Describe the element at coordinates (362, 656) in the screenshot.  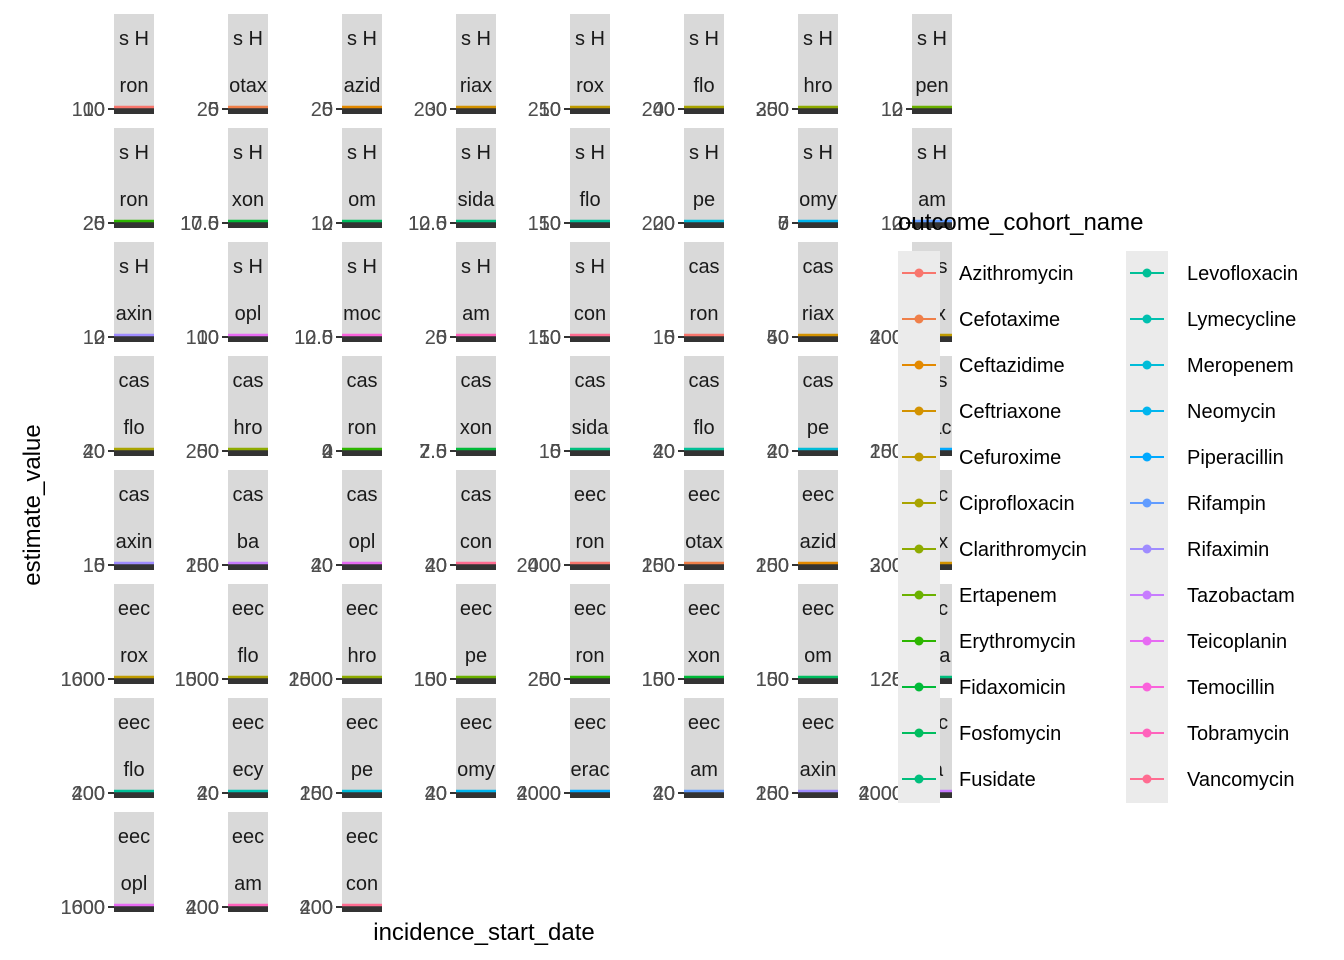
I see `facet-strip-label-2: hro` at that location.